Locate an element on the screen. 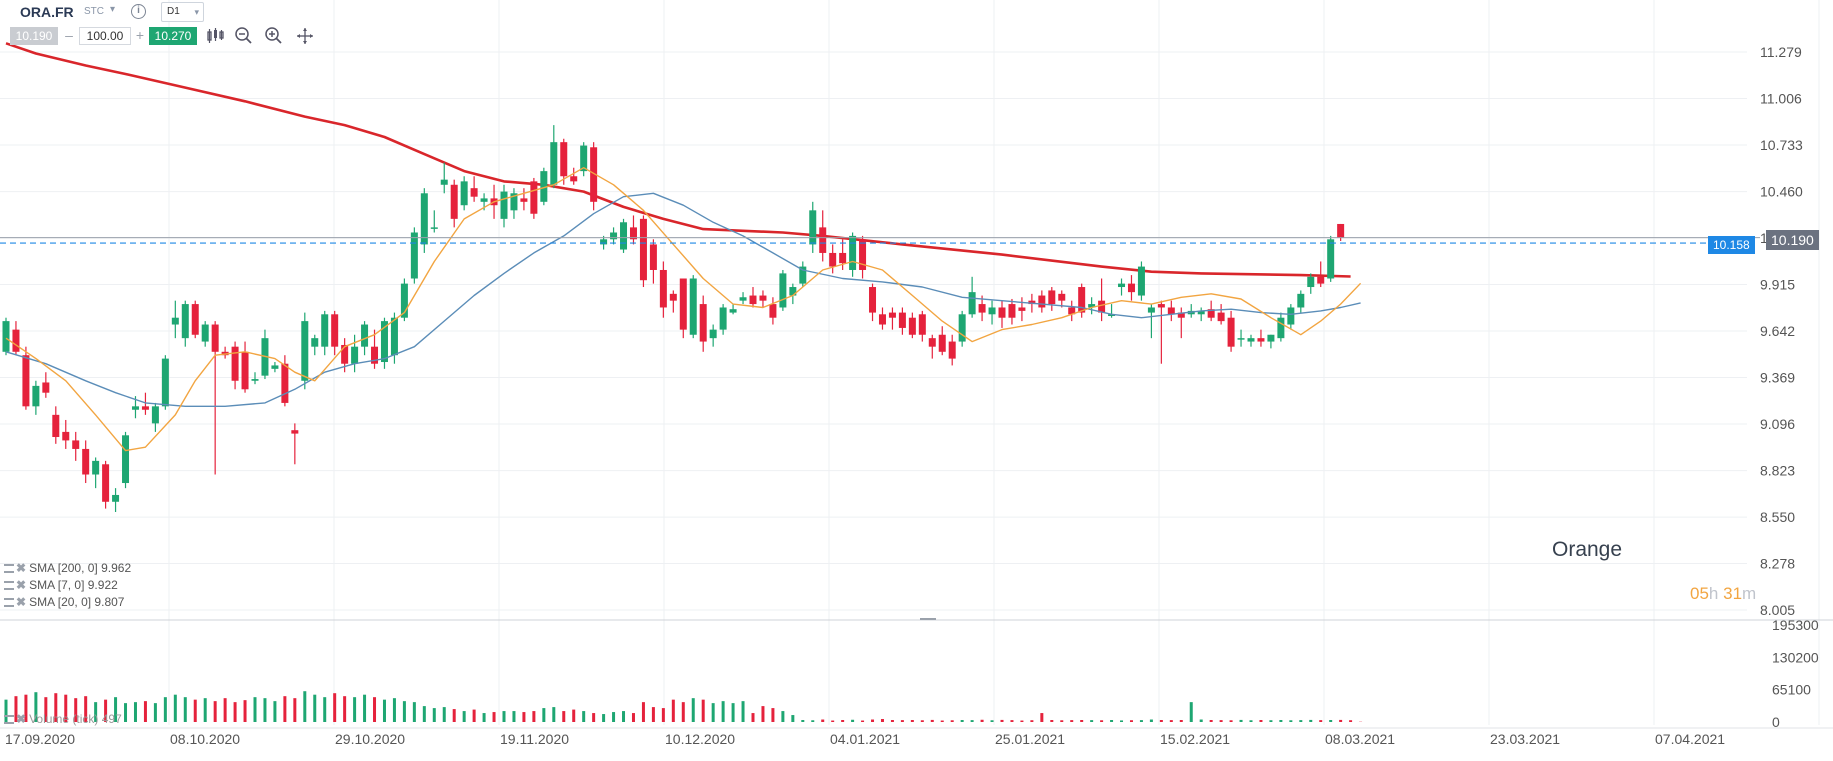 This screenshot has width=1833, height=761. indicator-sma-200: ✖ SMA [200, 0] 9.962 is located at coordinates (67, 568).